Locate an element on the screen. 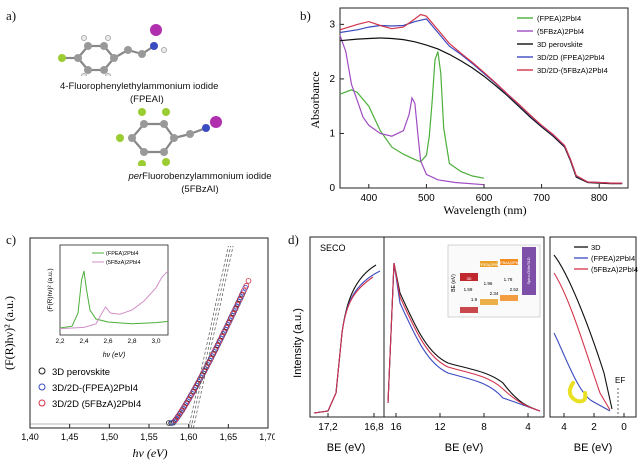 The width and height of the screenshot is (640, 461). absorbance-xtick-label: 500 is located at coordinates (426, 198).